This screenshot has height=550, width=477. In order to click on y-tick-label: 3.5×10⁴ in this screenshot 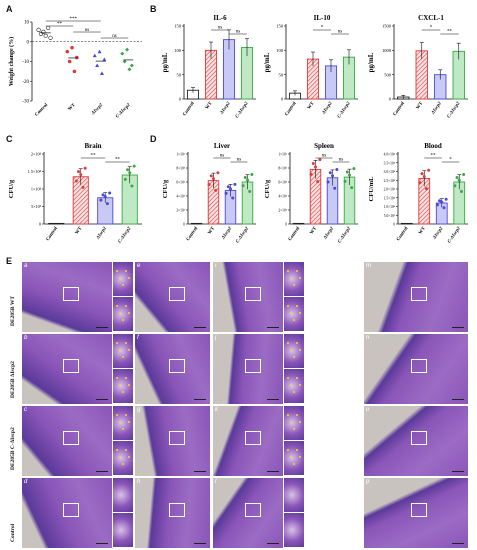, I will do `click(390, 163)`.